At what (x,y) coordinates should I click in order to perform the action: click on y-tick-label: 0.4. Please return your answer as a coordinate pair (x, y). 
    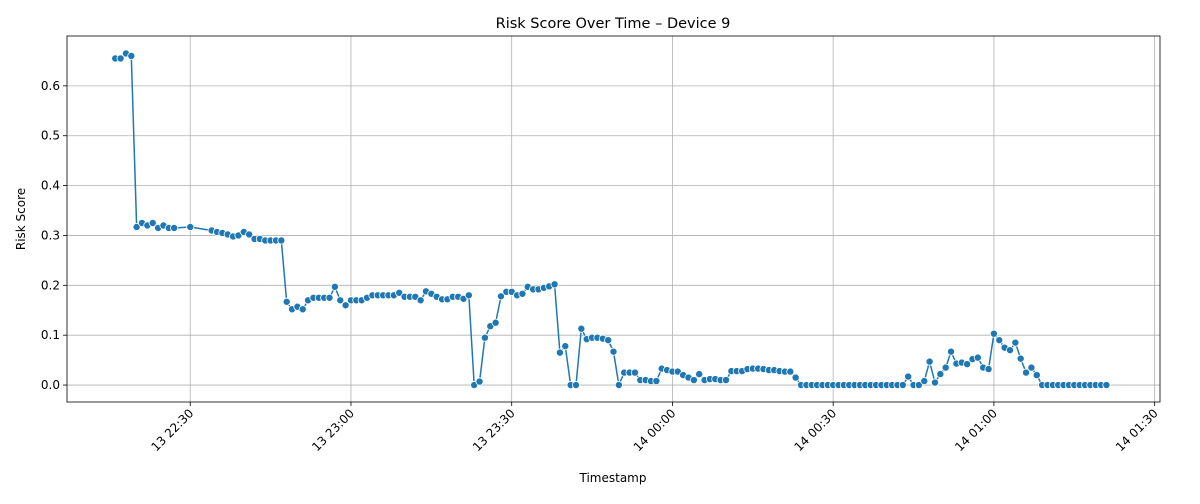
    Looking at the image, I should click on (50, 186).